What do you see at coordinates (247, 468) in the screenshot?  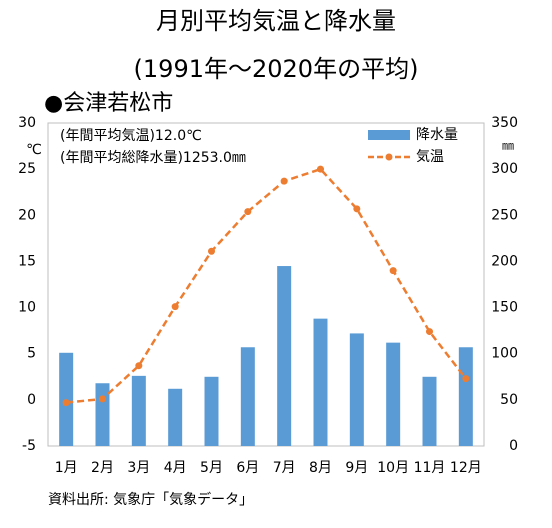 I see `x-tick-label: 6月` at bounding box center [247, 468].